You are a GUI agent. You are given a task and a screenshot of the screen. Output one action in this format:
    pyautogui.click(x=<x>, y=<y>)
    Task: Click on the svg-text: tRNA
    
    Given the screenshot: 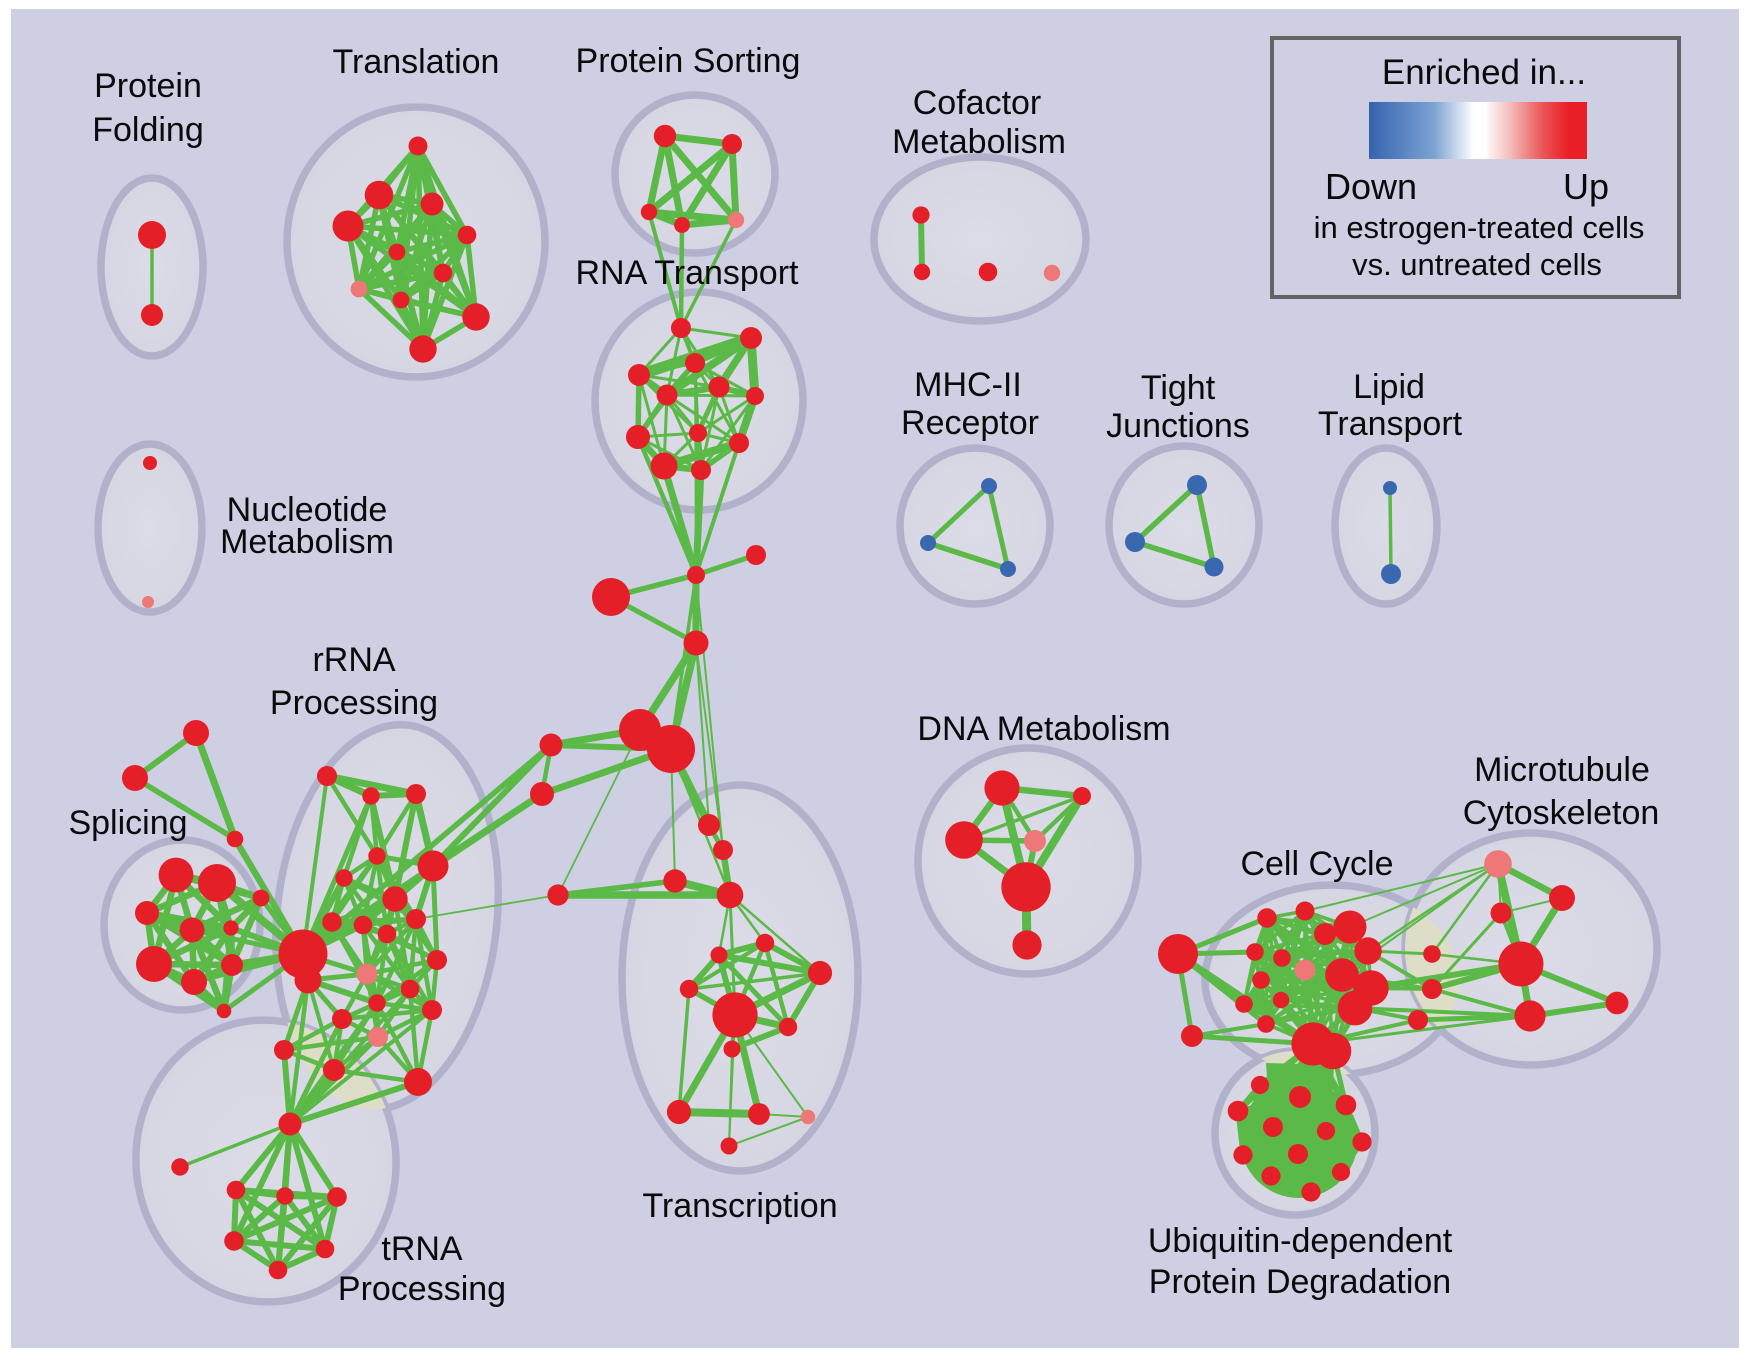 What is the action you would take?
    pyautogui.click(x=422, y=1249)
    